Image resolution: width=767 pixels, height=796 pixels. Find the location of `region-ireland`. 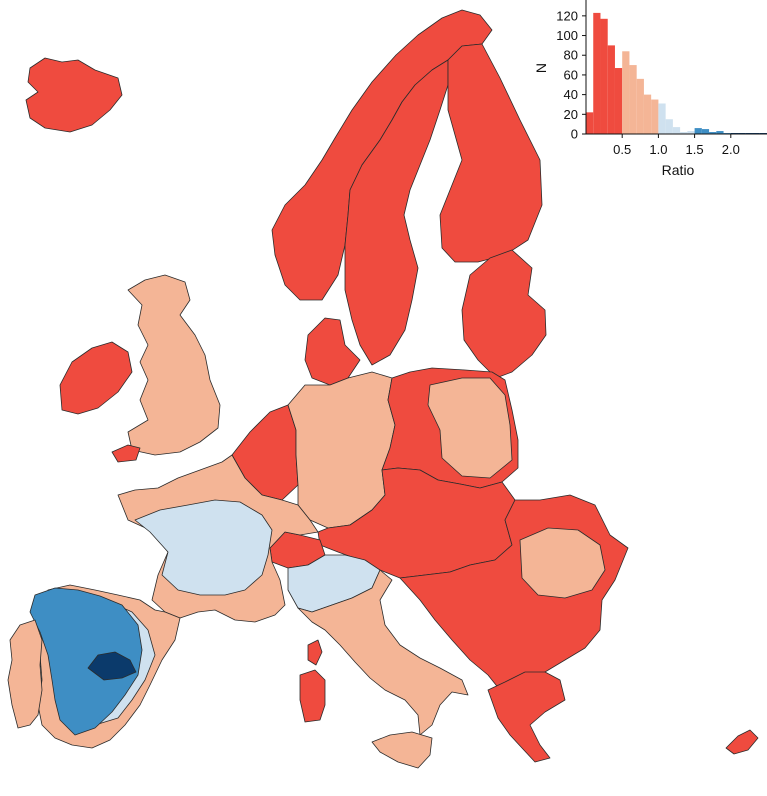

region-ireland is located at coordinates (96, 378).